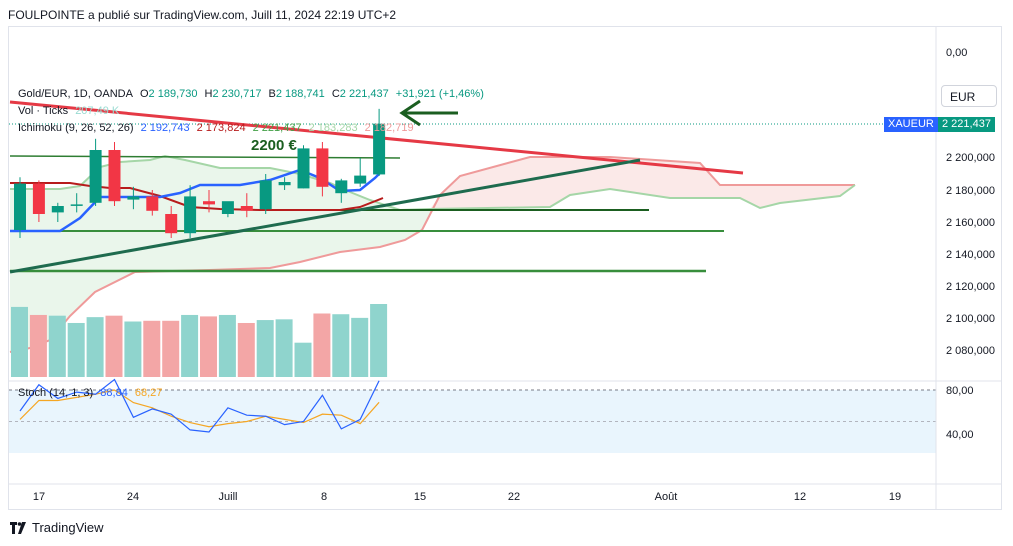  What do you see at coordinates (228, 497) in the screenshot?
I see `time-tick-label: Juill` at bounding box center [228, 497].